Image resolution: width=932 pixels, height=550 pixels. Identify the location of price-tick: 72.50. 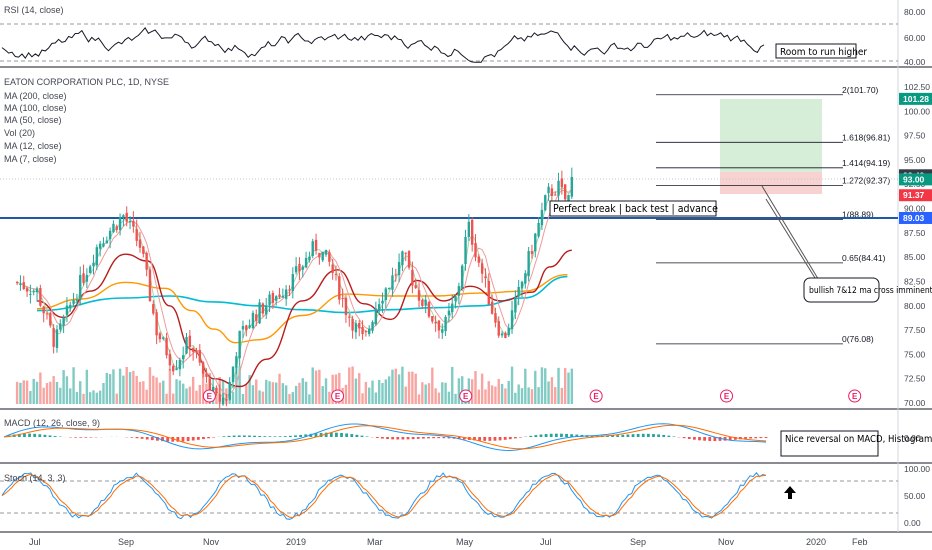
(915, 379).